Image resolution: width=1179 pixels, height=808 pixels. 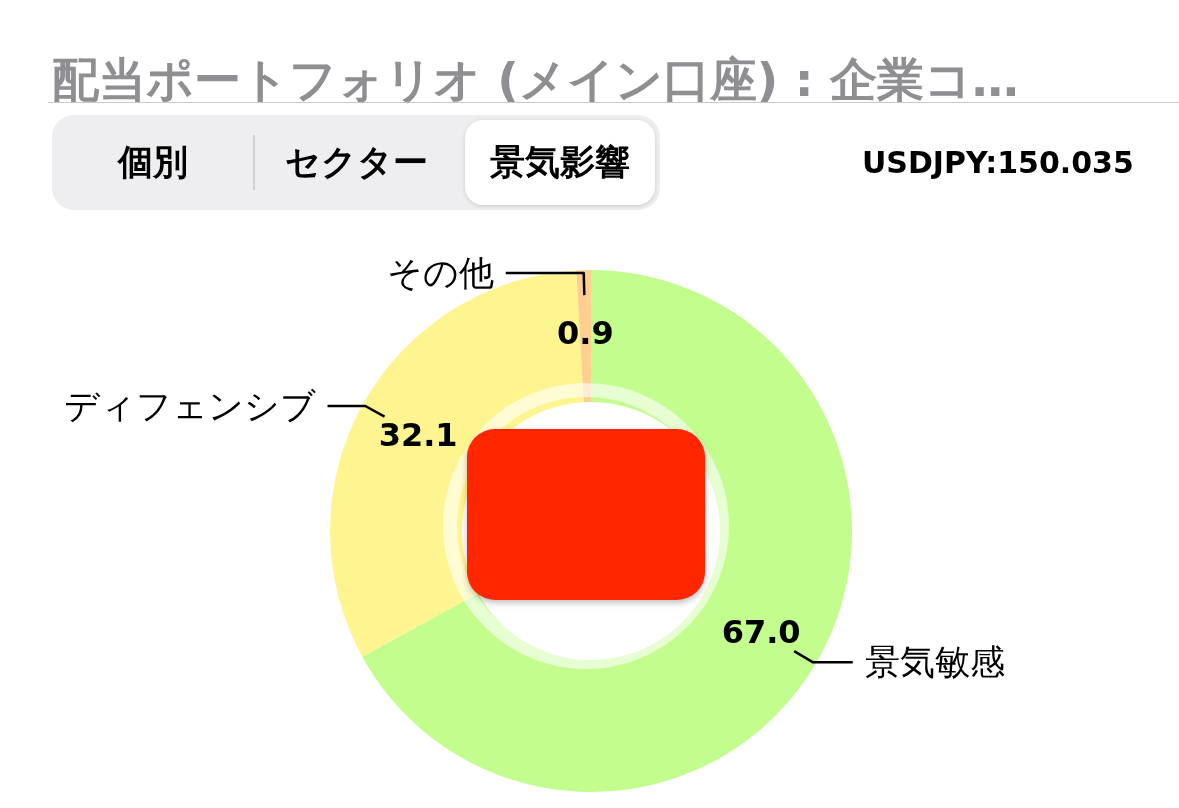 I want to click on data-label: 0.9, so click(x=585, y=333).